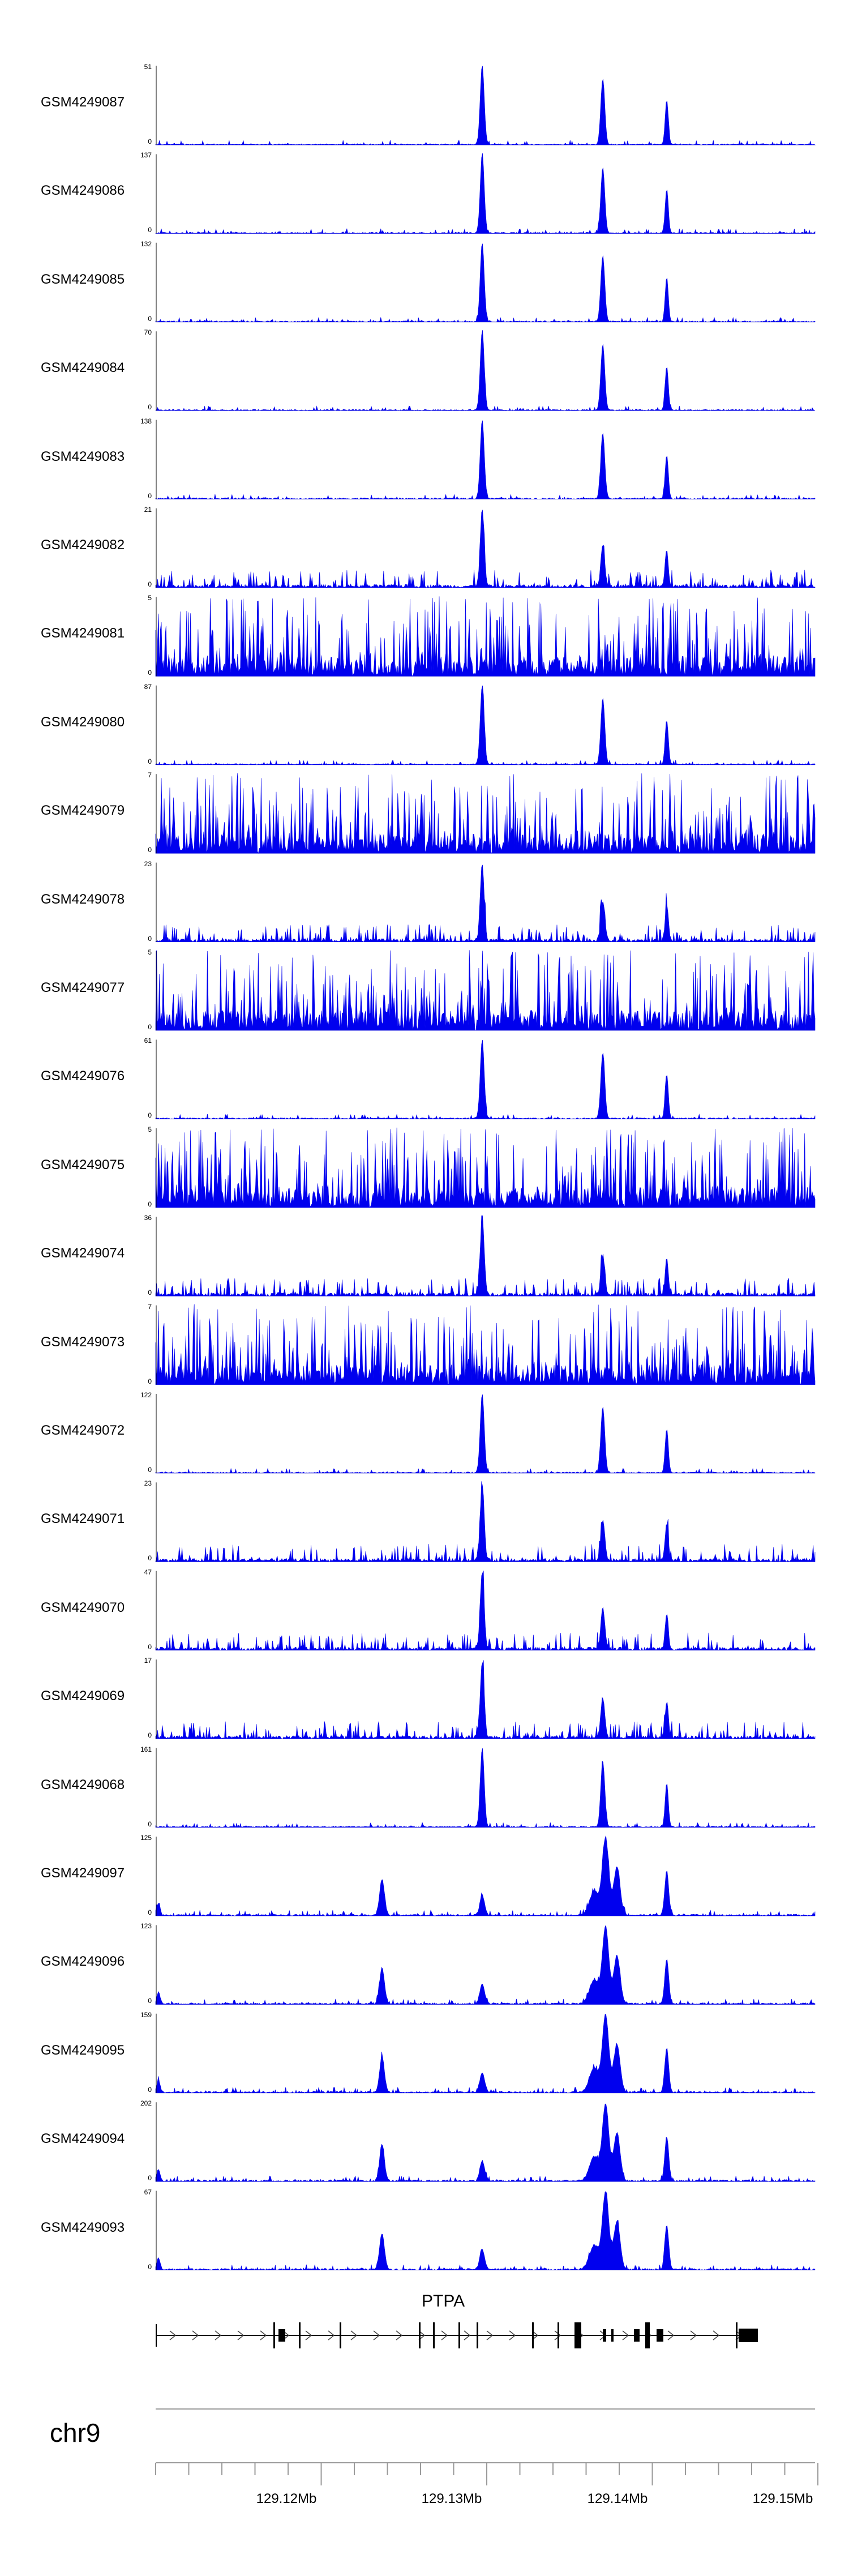  What do you see at coordinates (83, 811) in the screenshot?
I see `track-label: GSM4249079` at bounding box center [83, 811].